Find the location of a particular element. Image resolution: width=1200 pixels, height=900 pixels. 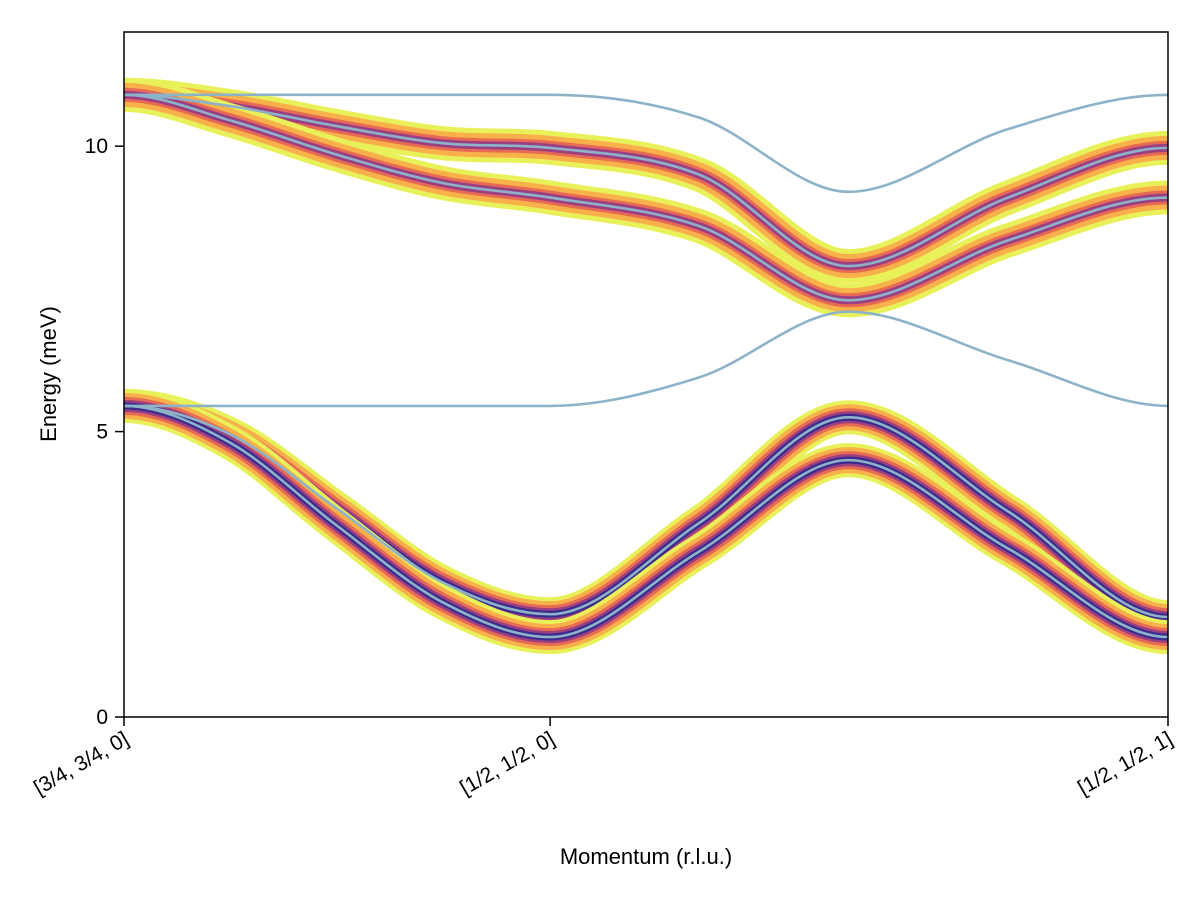

y-axis-title: Energy (meV) is located at coordinates (48, 374).